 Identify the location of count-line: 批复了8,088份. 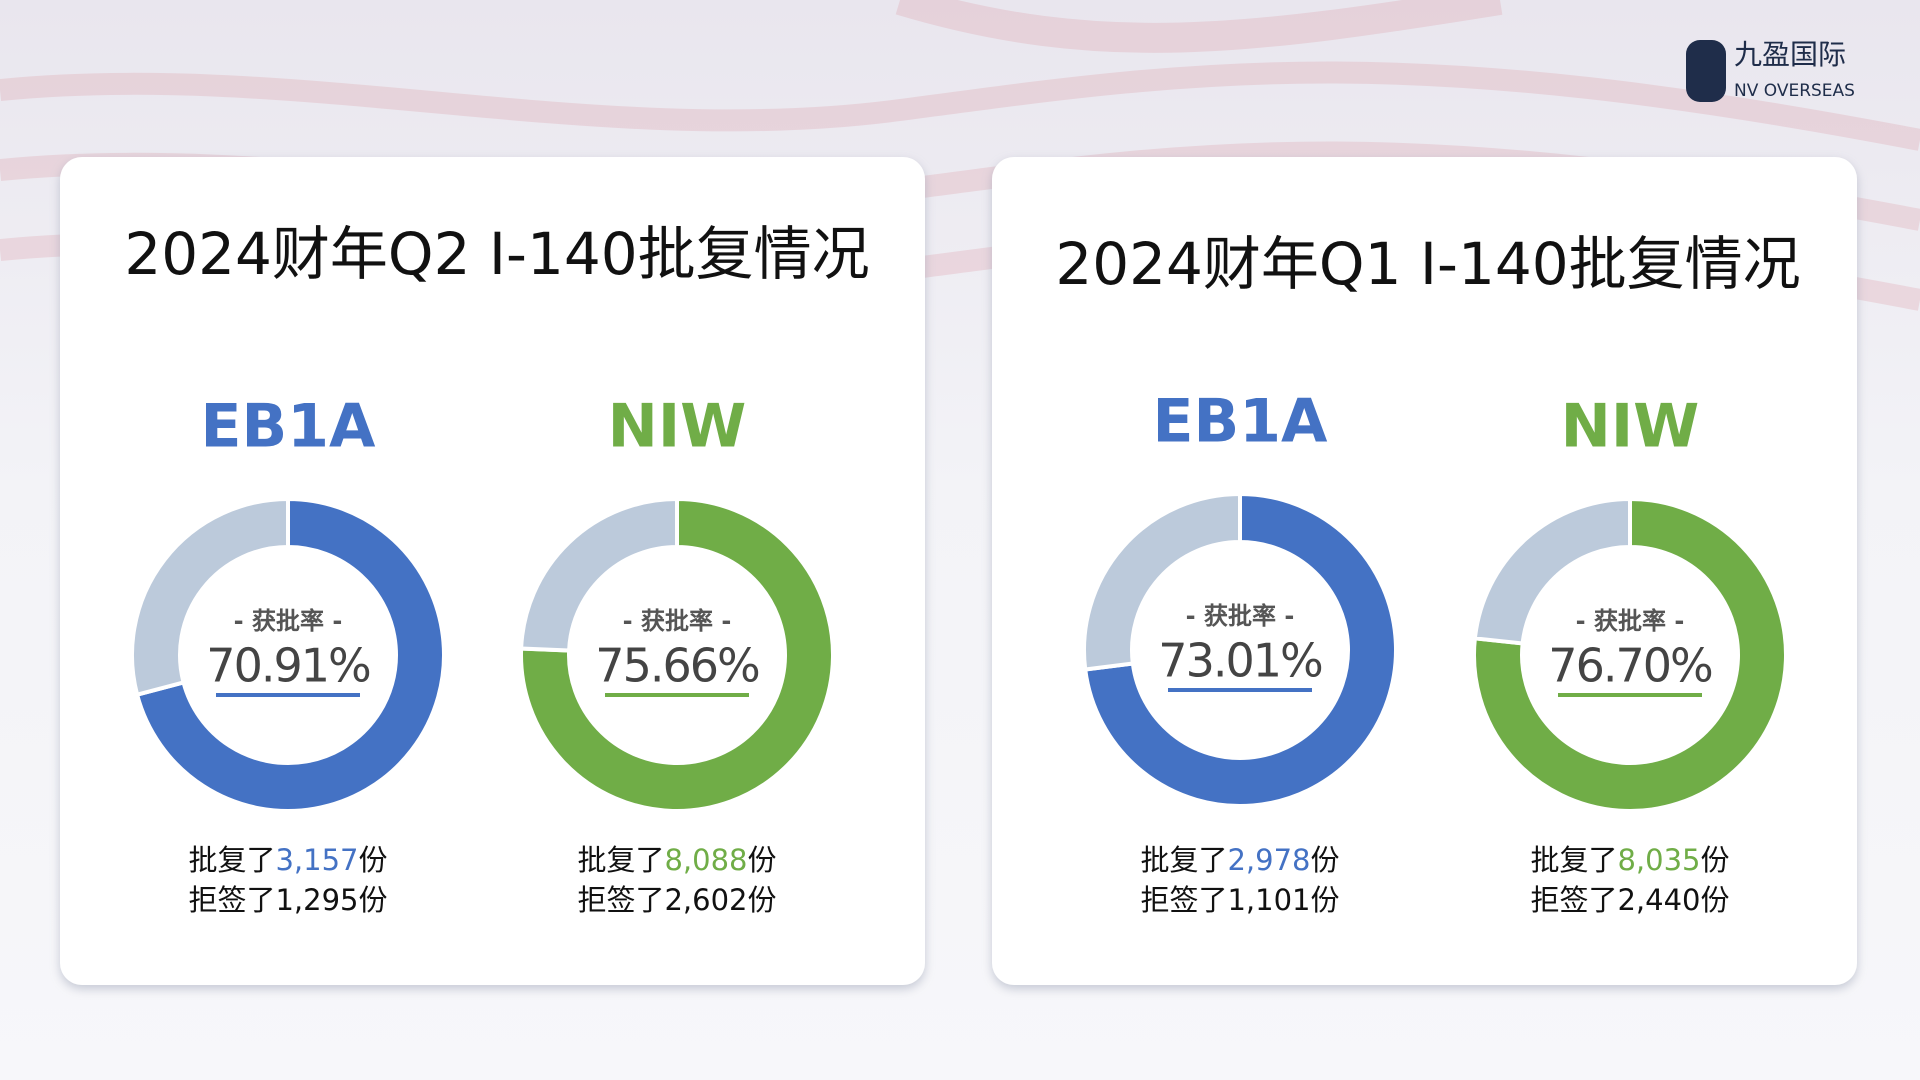
(676, 860).